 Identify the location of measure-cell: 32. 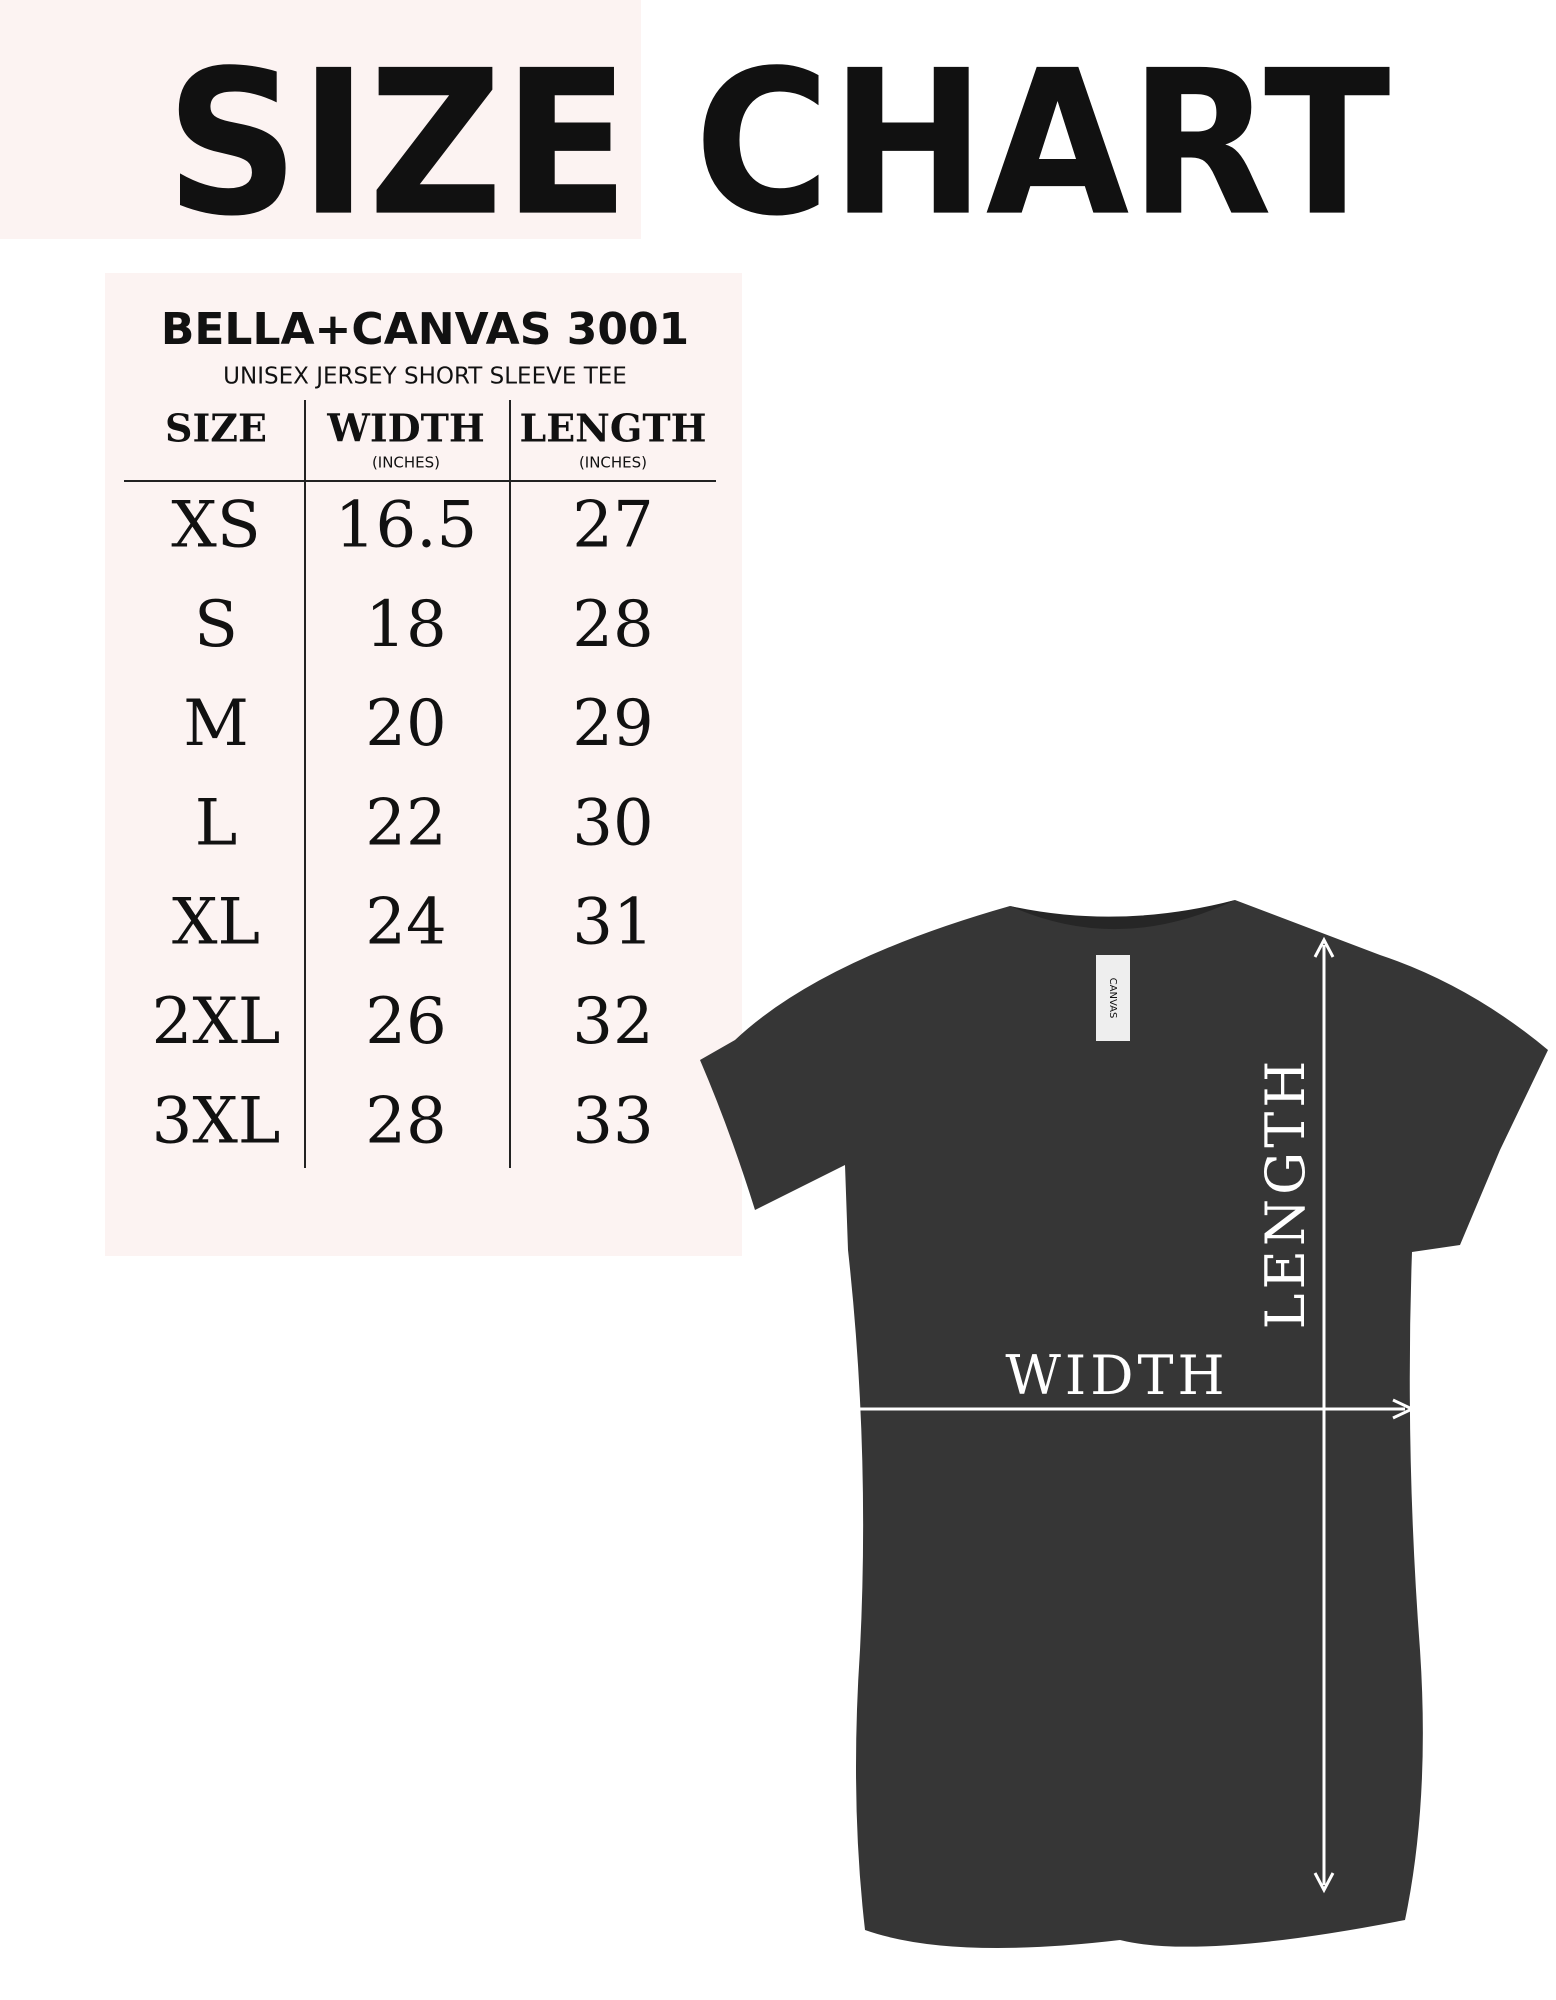
(612, 1022).